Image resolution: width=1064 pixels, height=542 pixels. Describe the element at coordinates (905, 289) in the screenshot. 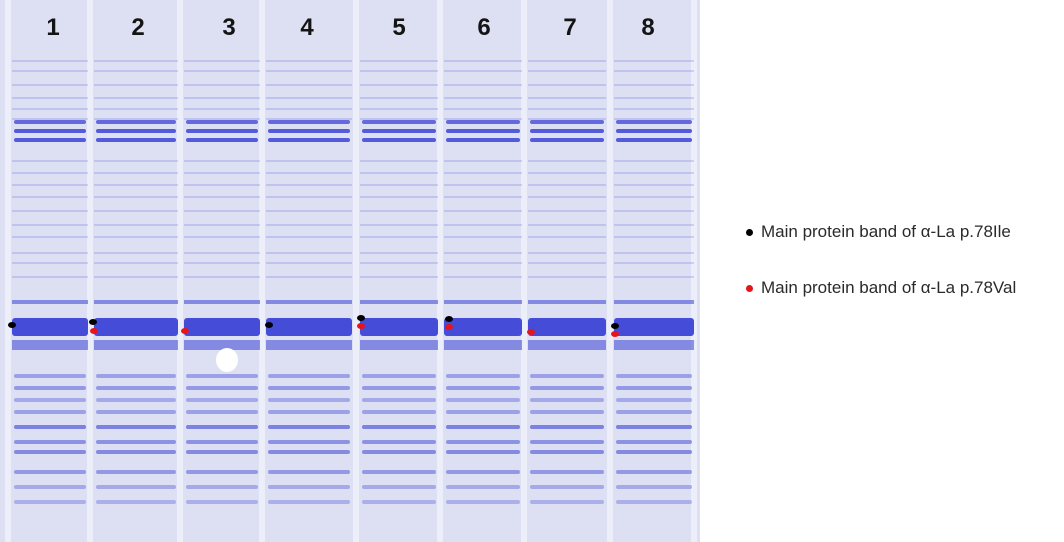

I see `legend-item-val: Main protein band of α-La p.78Val` at that location.